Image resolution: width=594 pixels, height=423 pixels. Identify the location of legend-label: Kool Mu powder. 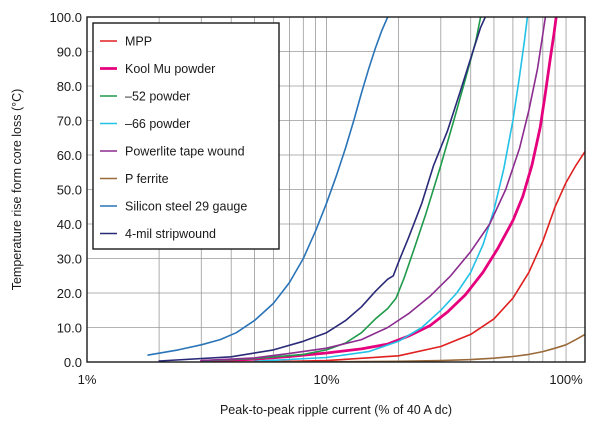
(170, 69).